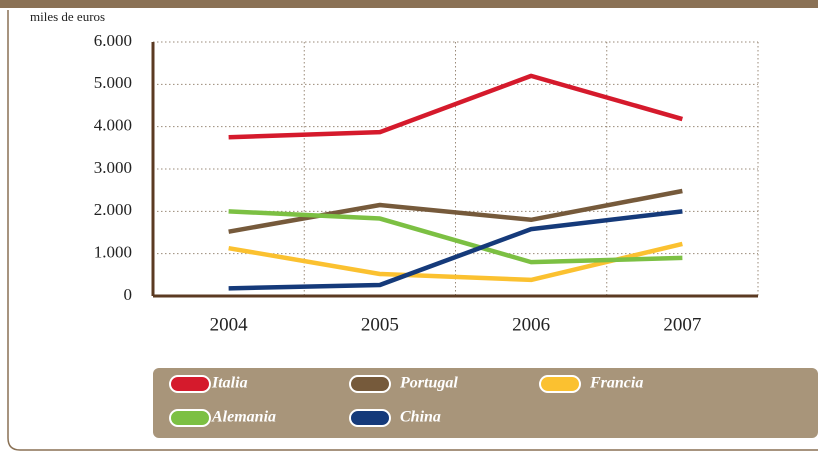 The width and height of the screenshot is (818, 451). What do you see at coordinates (113, 82) in the screenshot?
I see `y-tick-label: 5.000` at bounding box center [113, 82].